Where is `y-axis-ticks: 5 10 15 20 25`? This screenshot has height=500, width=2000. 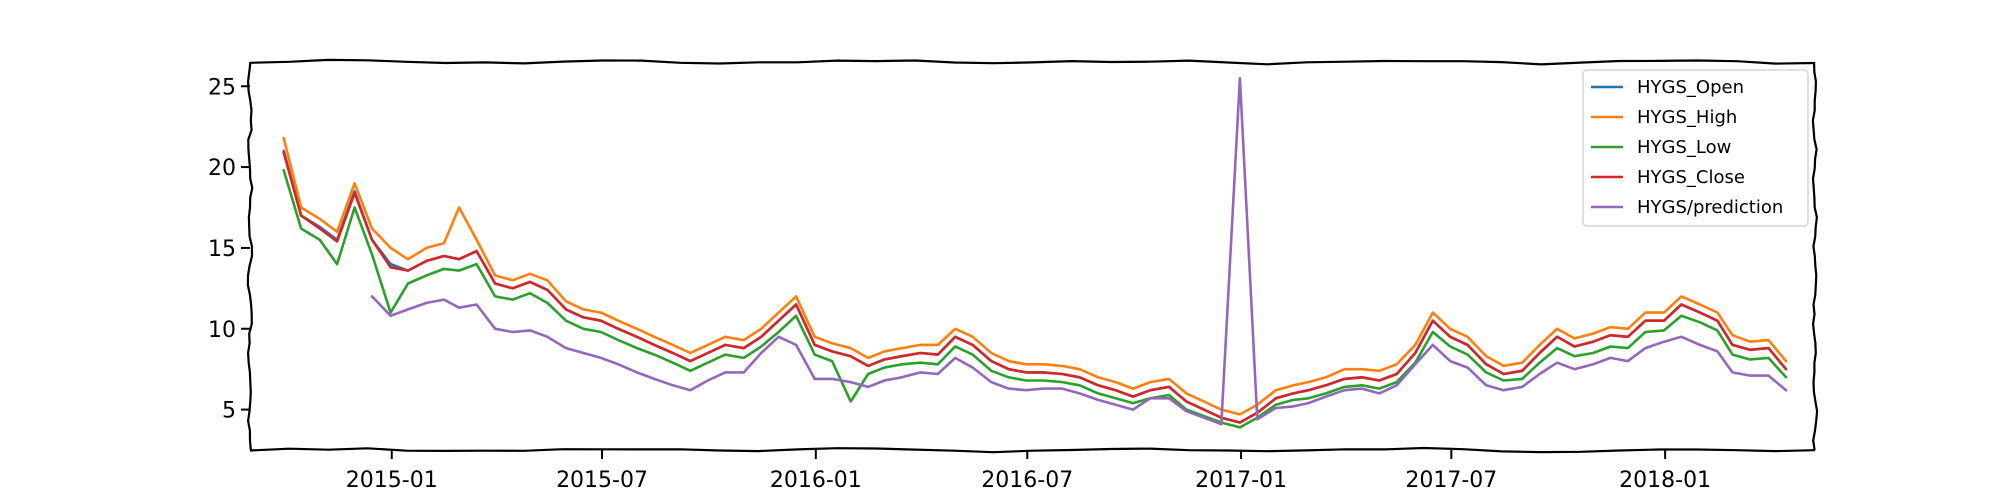 y-axis-ticks: 5 10 15 20 25 is located at coordinates (229, 249).